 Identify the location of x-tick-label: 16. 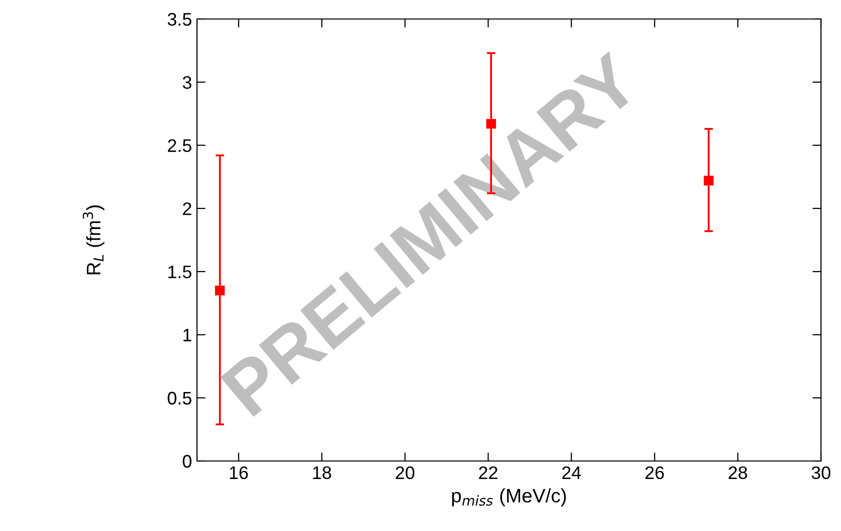
(239, 473).